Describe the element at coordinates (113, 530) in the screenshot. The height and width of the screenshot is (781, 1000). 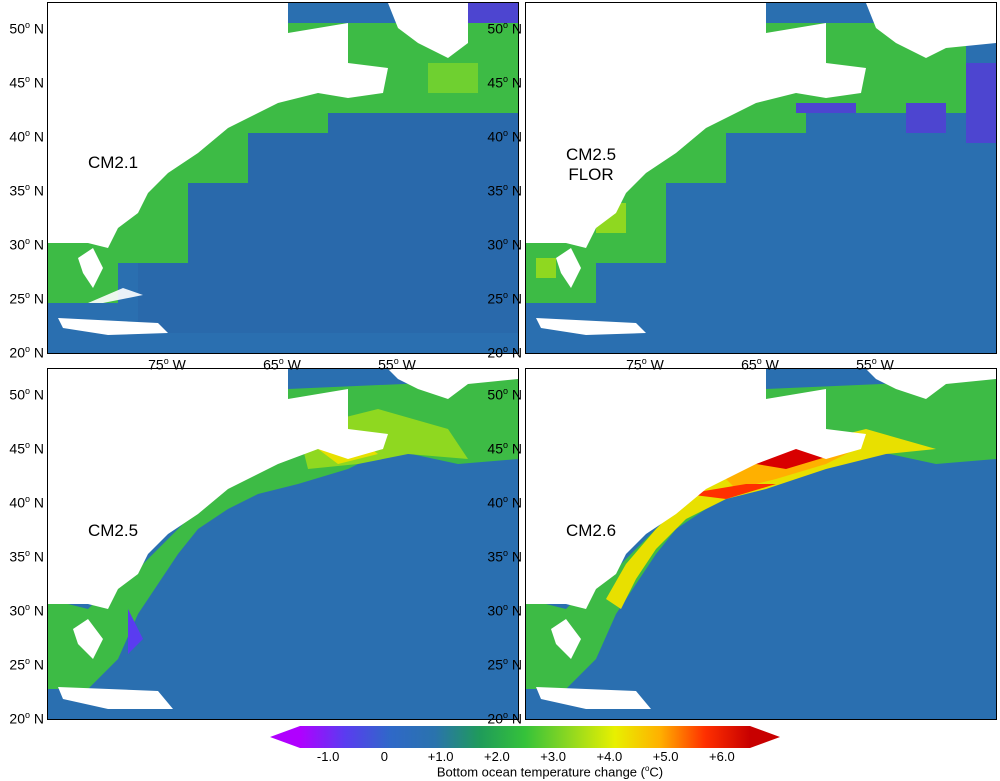
I see `panel-label-cm25: CM2.5` at that location.